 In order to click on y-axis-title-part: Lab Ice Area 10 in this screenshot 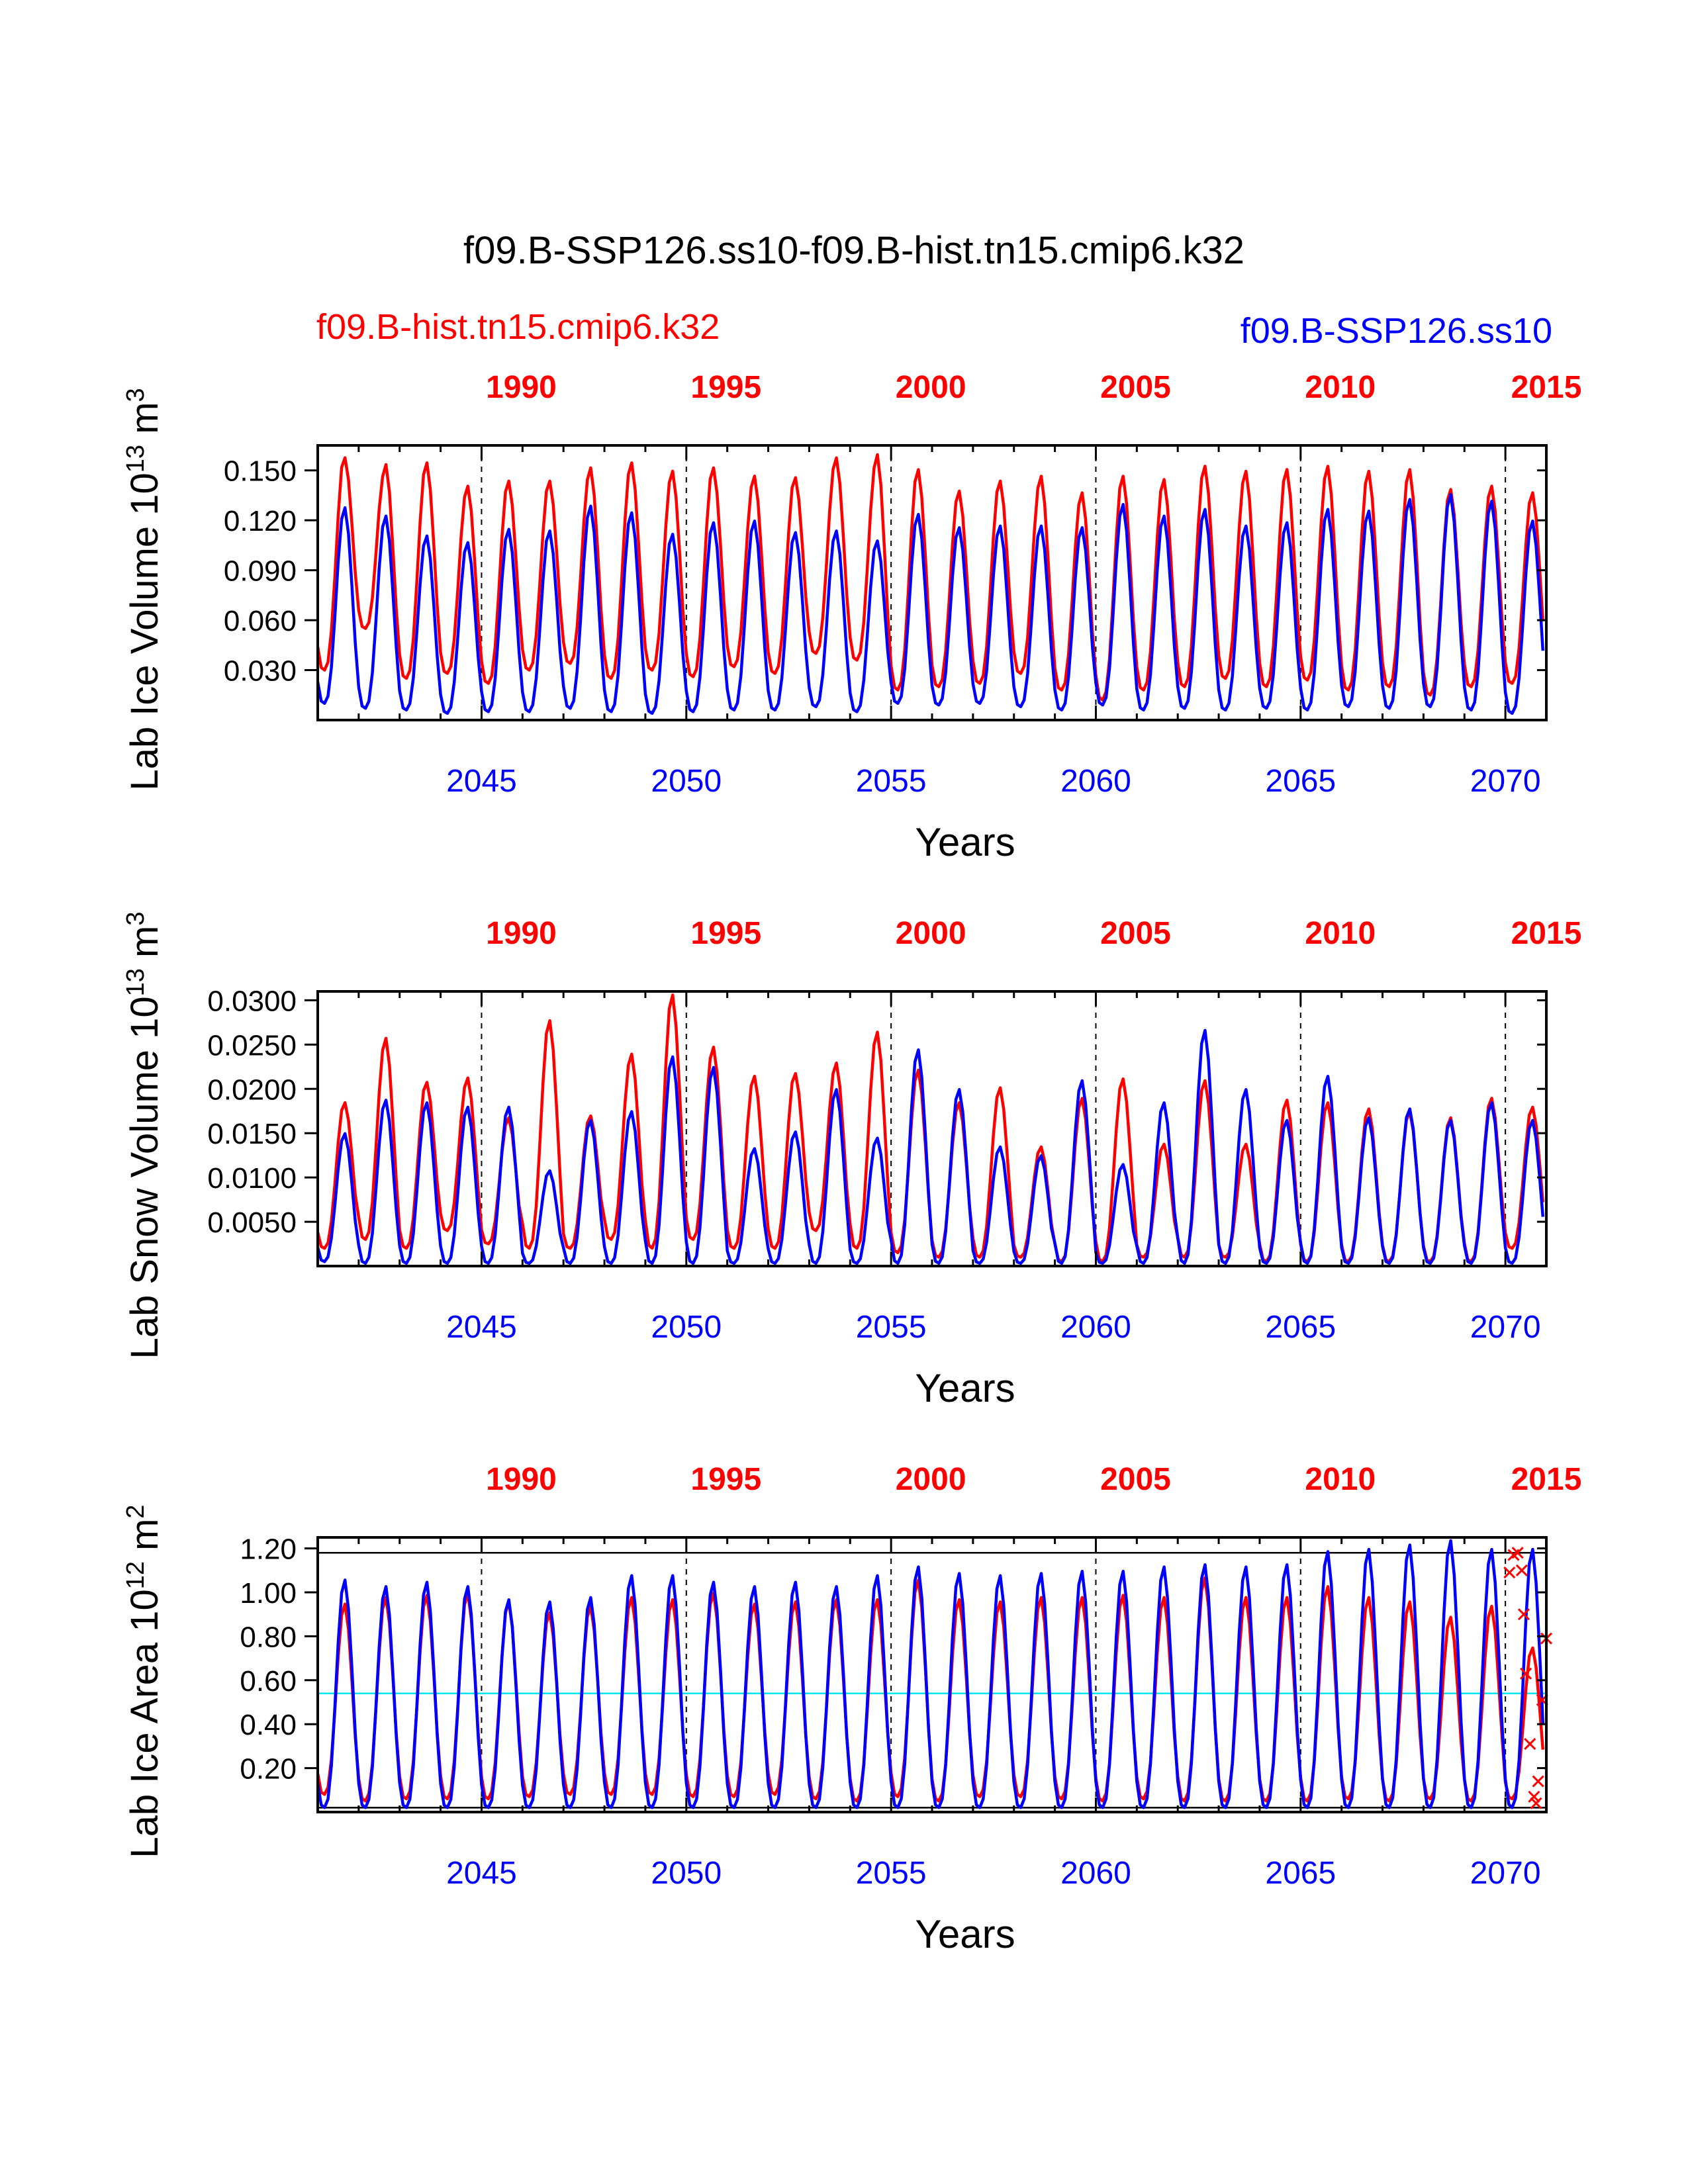, I will do `click(144, 1723)`.